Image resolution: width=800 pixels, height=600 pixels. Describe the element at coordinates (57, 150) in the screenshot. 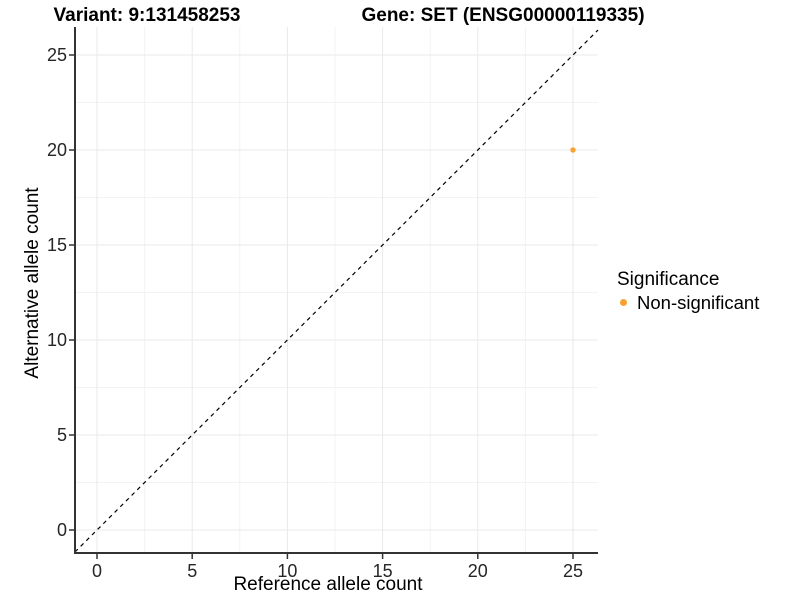

I see `y-tick-label: 20` at that location.